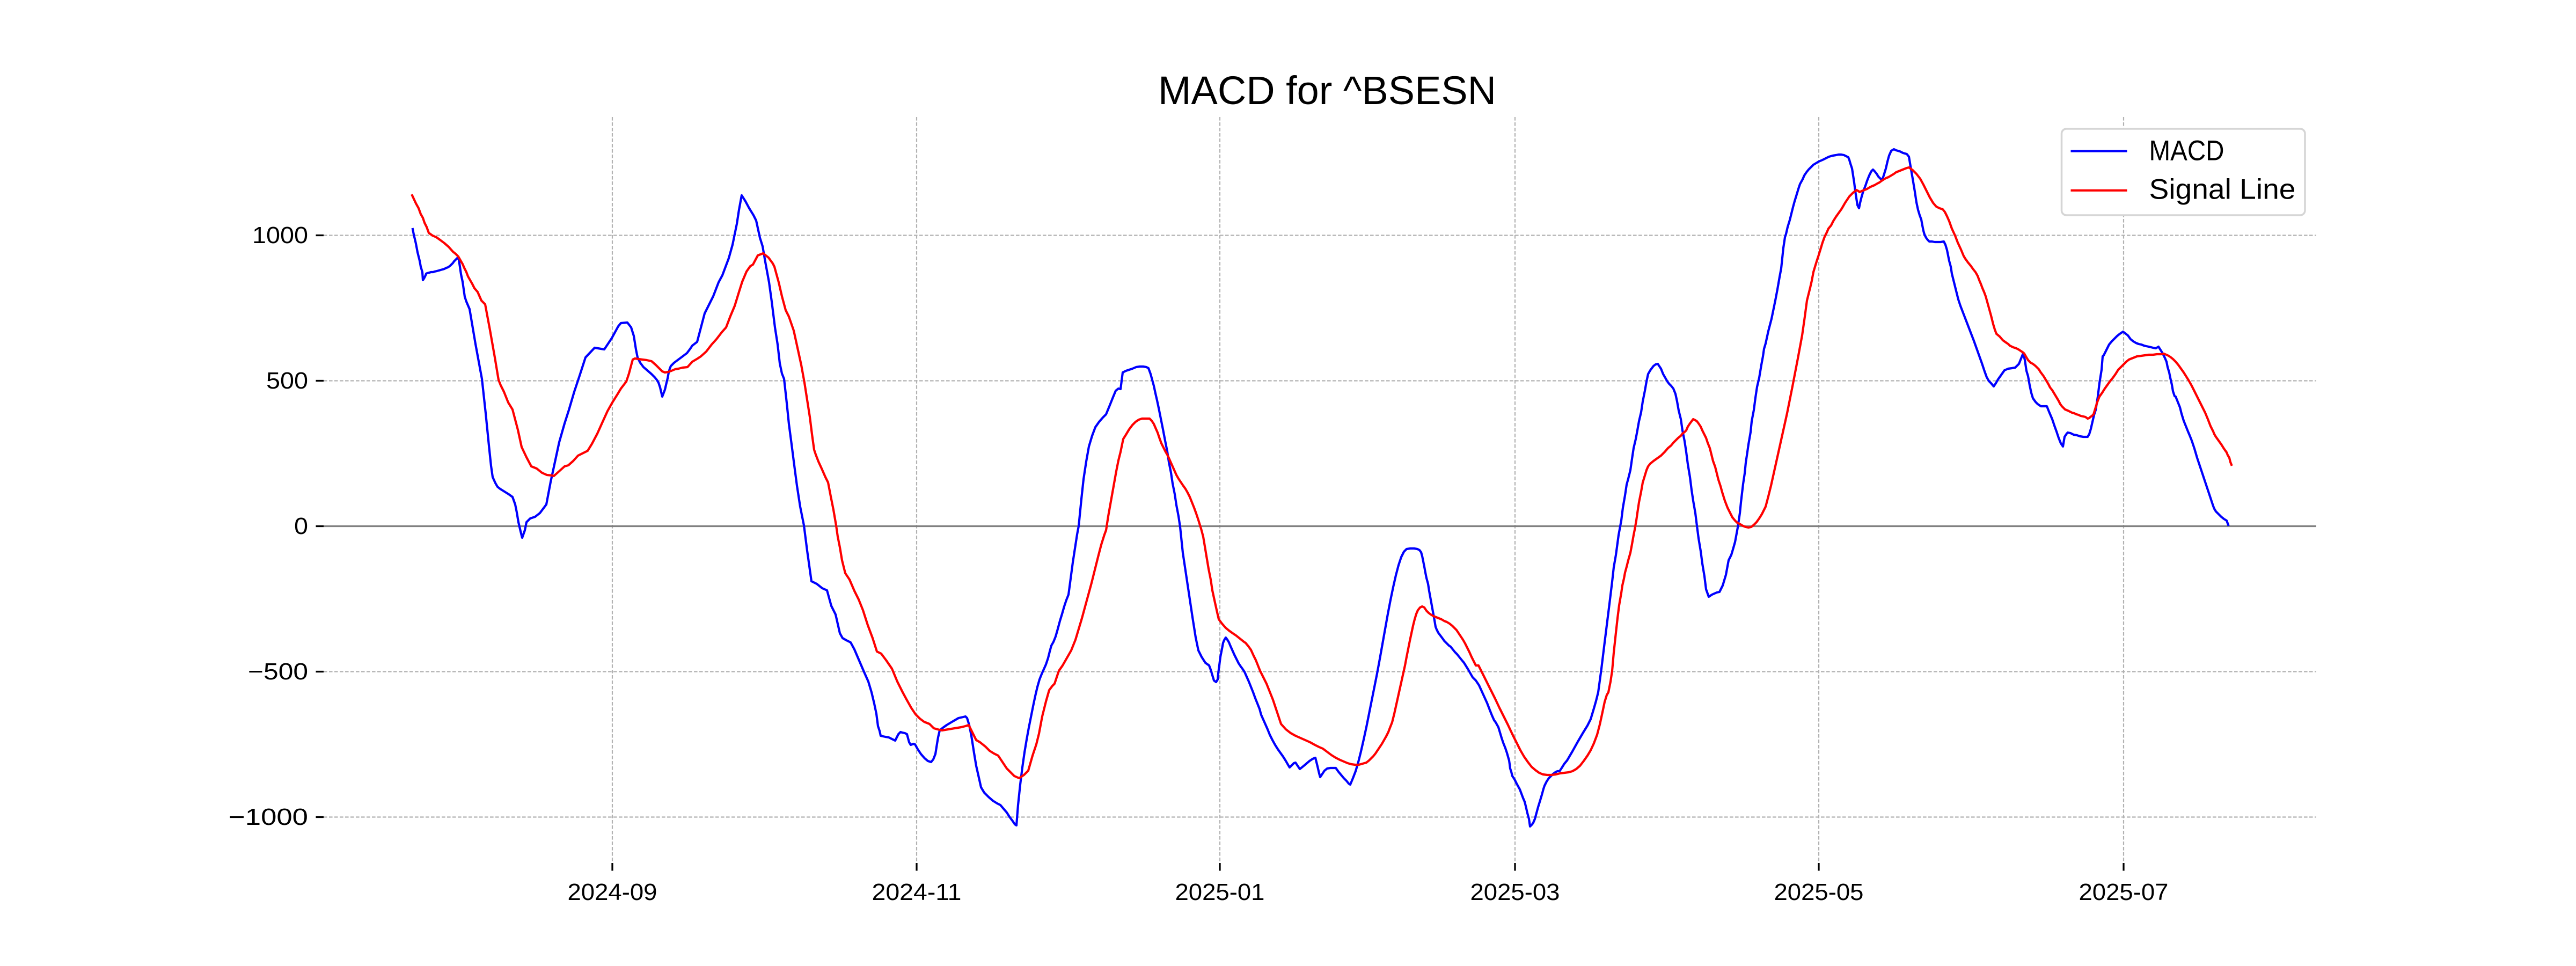 The width and height of the screenshot is (2576, 966). Describe the element at coordinates (1515, 892) in the screenshot. I see `svg-text: 2025-03` at that location.